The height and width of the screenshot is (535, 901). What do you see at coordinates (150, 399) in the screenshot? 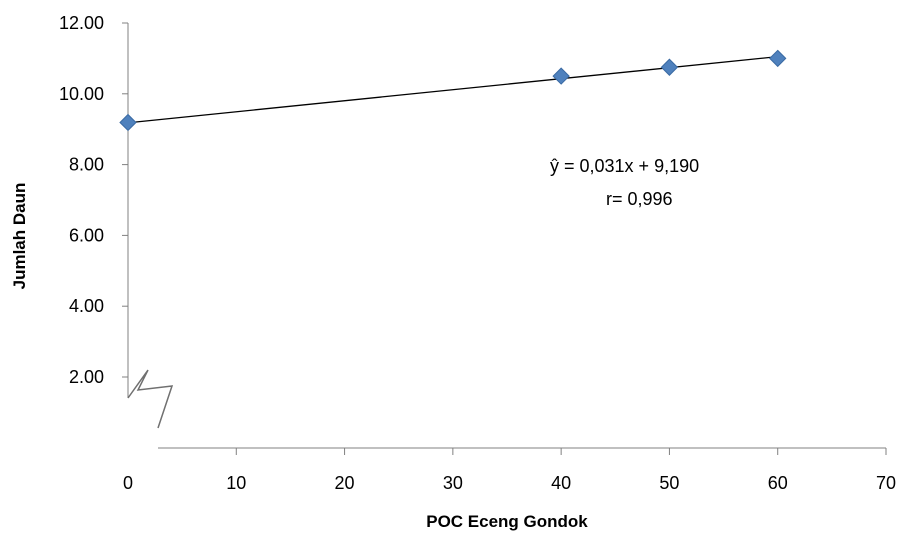
I see `axis-break-mark` at bounding box center [150, 399].